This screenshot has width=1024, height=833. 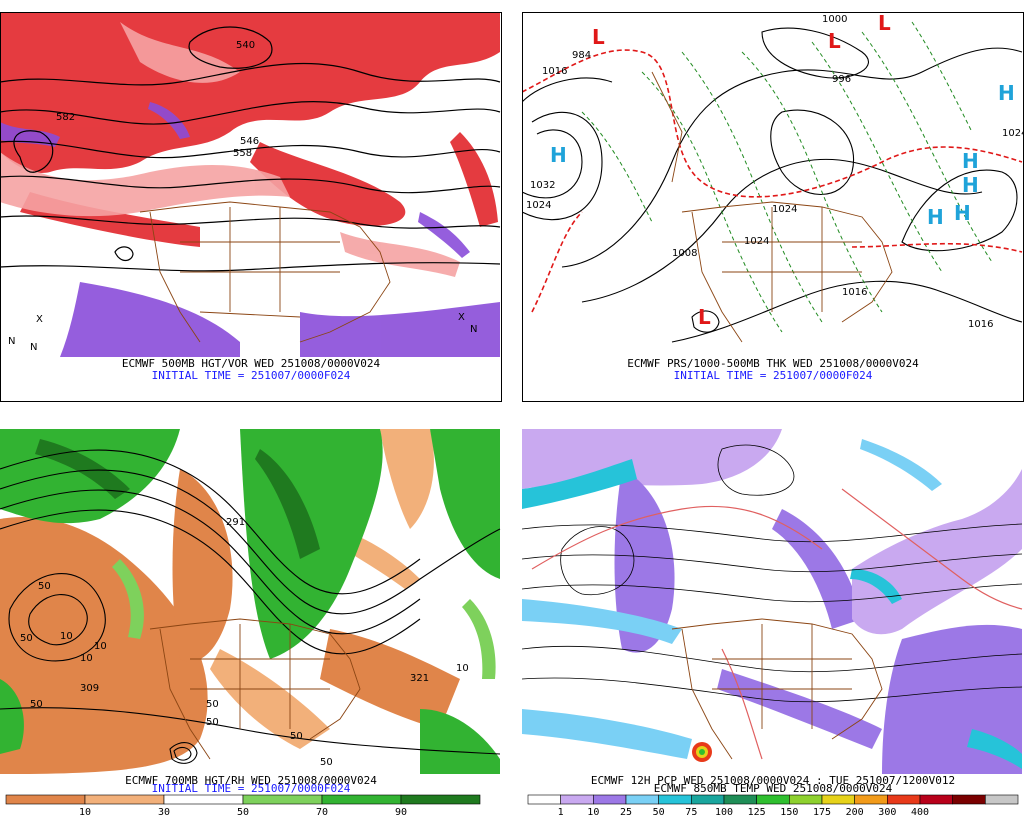 I want to click on panel-caption-product: ECMWF 500MB HGT/VOR WED 251008/0000V024, so click(x=251, y=363).